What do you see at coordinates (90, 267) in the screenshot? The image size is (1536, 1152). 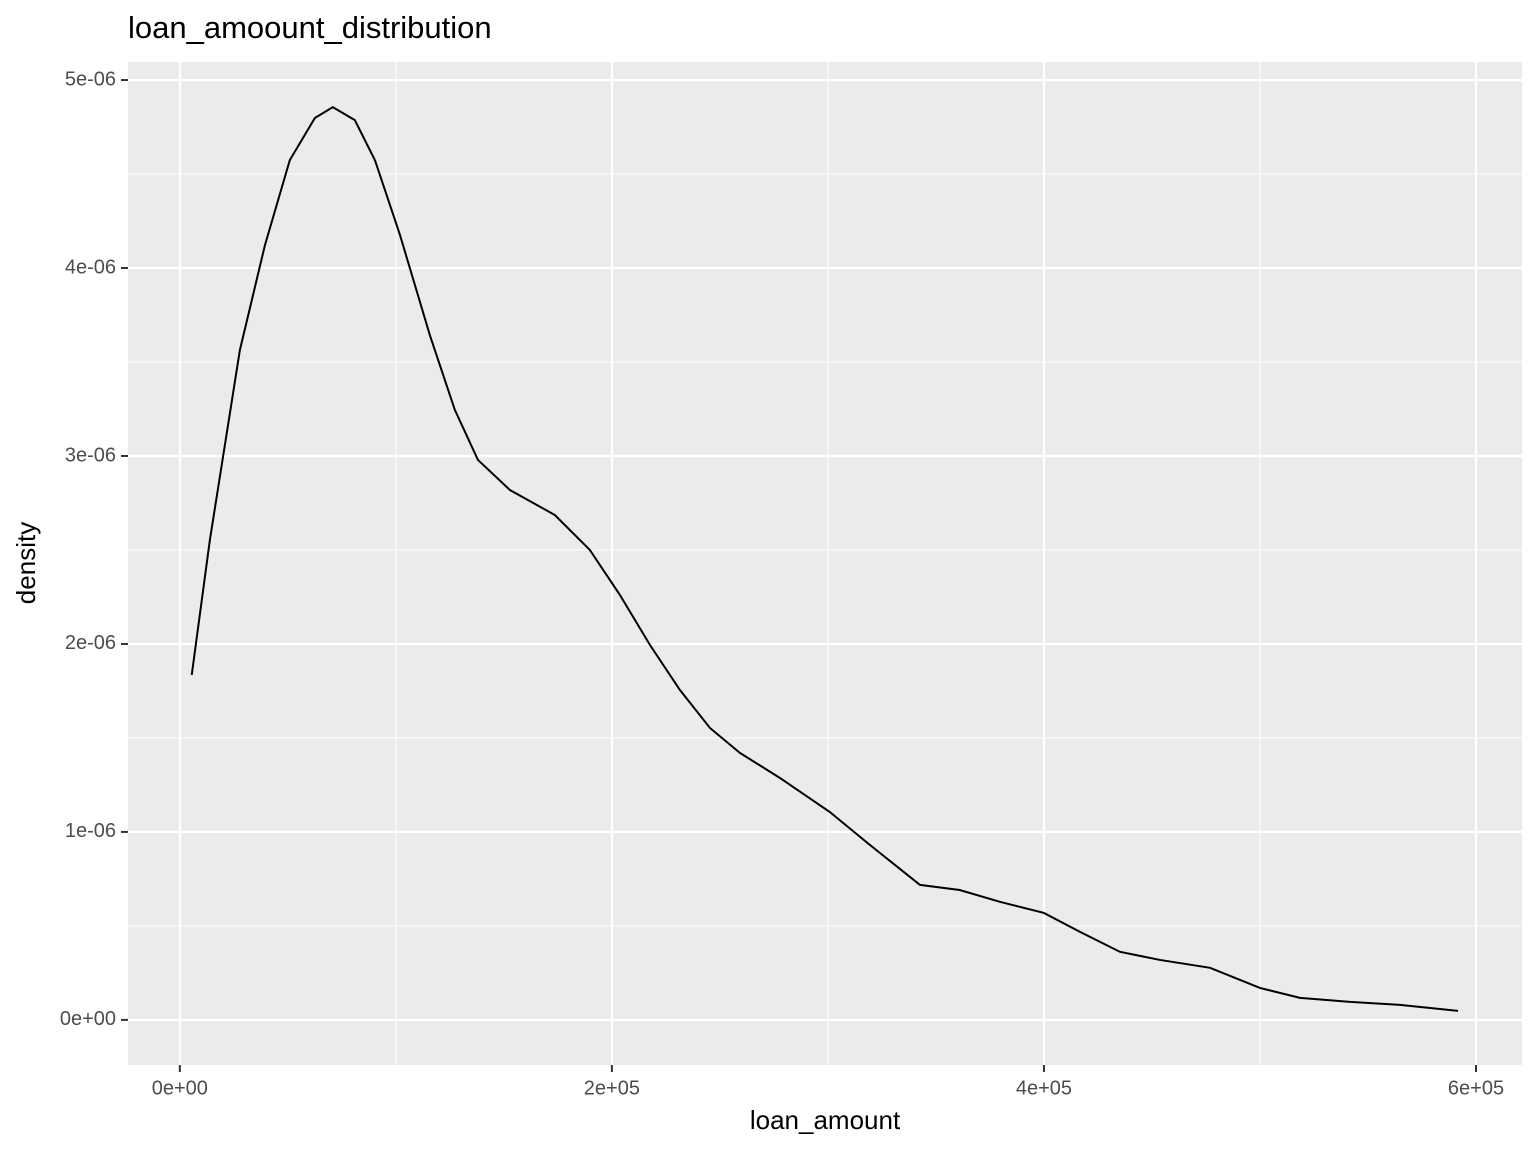 I see `y-tick-label: 4e-06` at bounding box center [90, 267].